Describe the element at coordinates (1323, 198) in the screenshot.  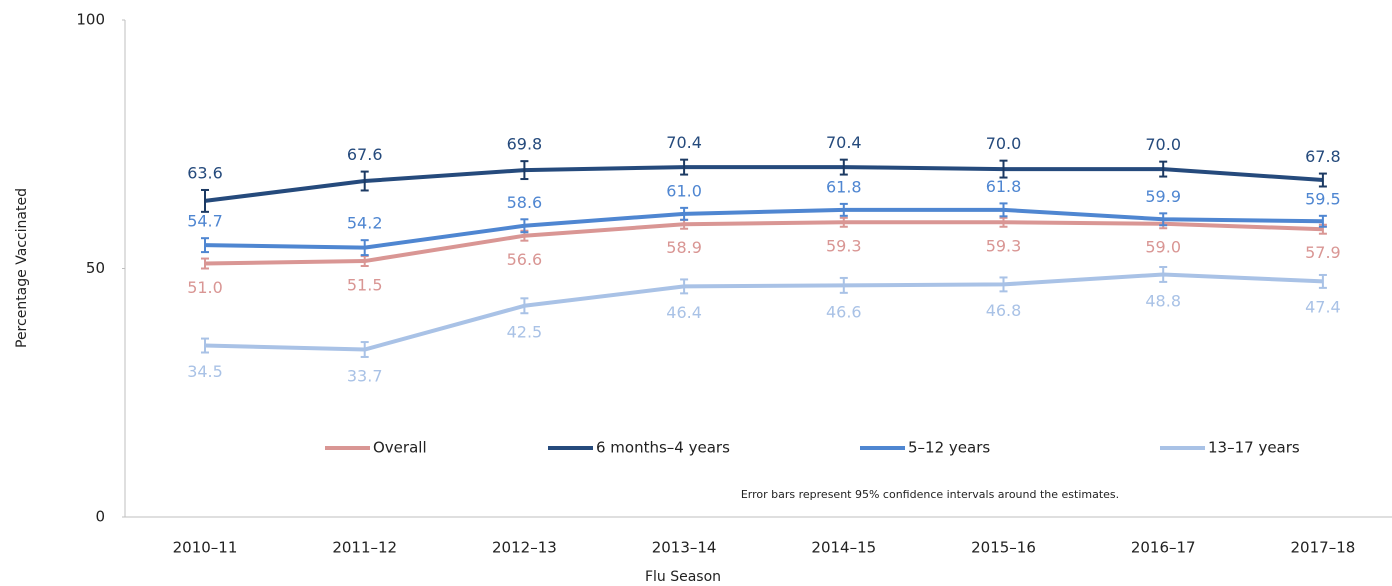
I see `data-label: 59.5` at that location.